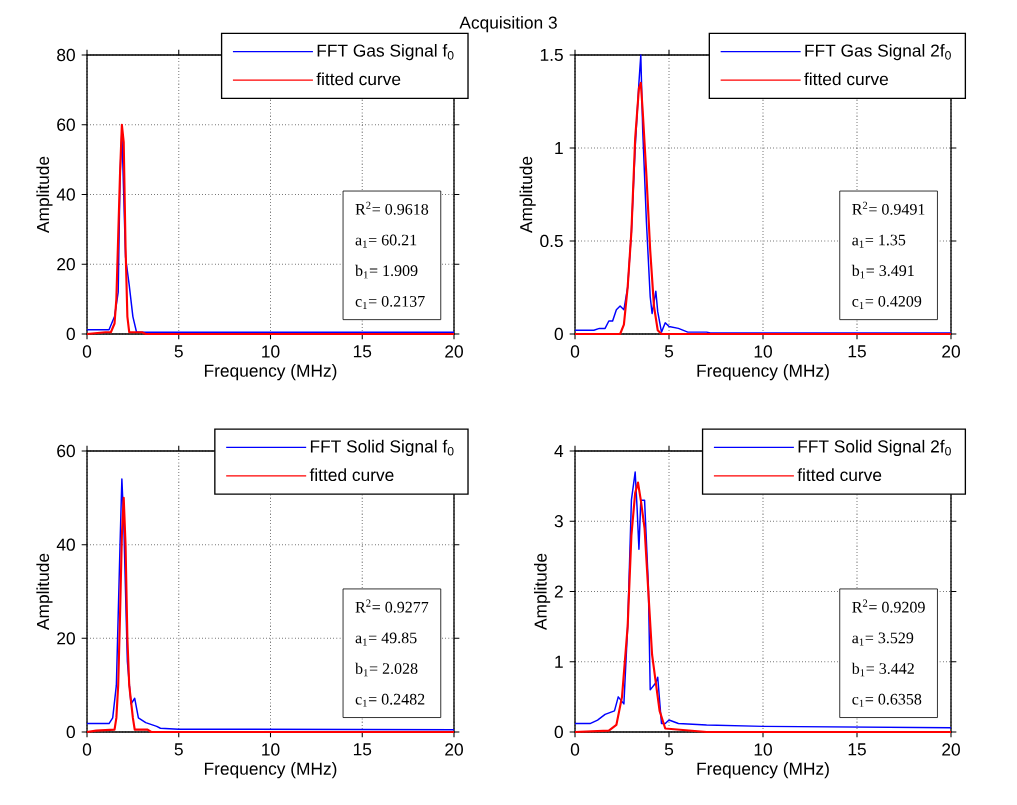 Image resolution: width=1017 pixels, height=805 pixels. Describe the element at coordinates (386, 639) in the screenshot. I see `annotation: a$_{1}$= 49.85` at that location.